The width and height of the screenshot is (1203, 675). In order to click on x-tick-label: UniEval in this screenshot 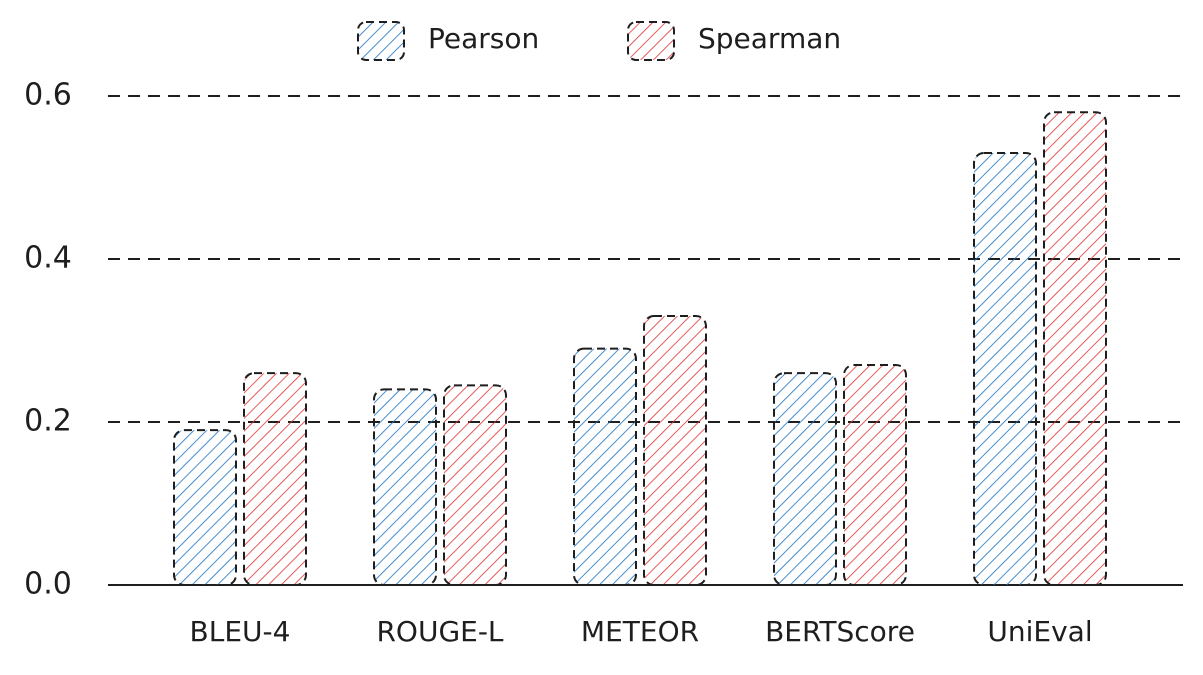, I will do `click(1039, 631)`.